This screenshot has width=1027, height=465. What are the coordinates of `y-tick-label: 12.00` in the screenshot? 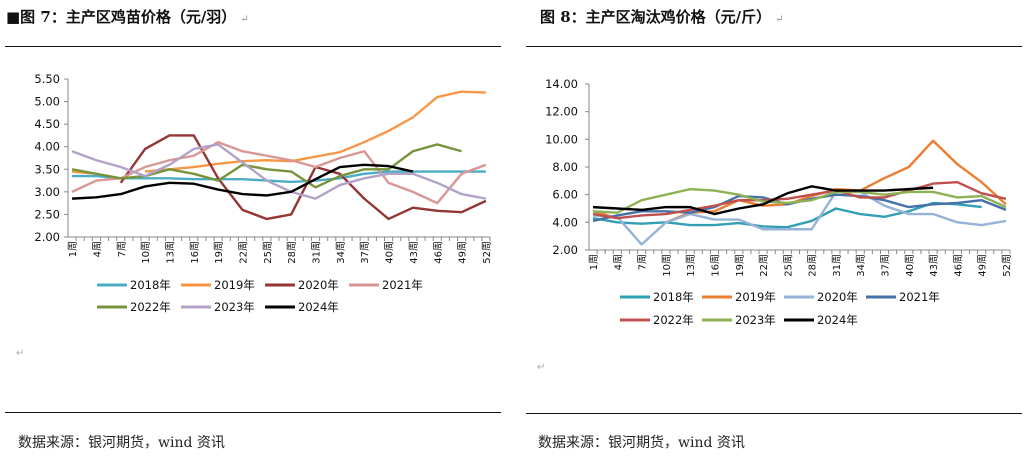 It's located at (561, 112).